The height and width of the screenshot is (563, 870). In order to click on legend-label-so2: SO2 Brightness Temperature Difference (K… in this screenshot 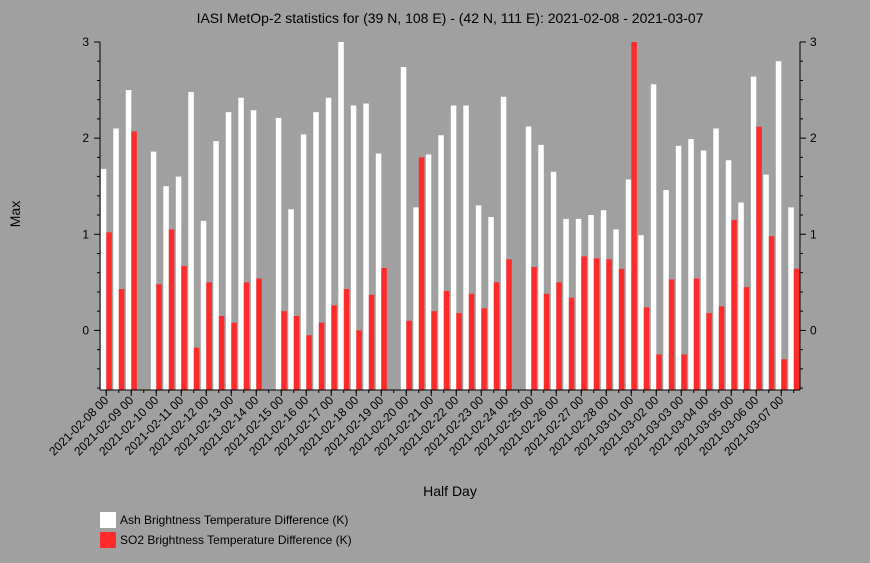, I will do `click(236, 540)`.